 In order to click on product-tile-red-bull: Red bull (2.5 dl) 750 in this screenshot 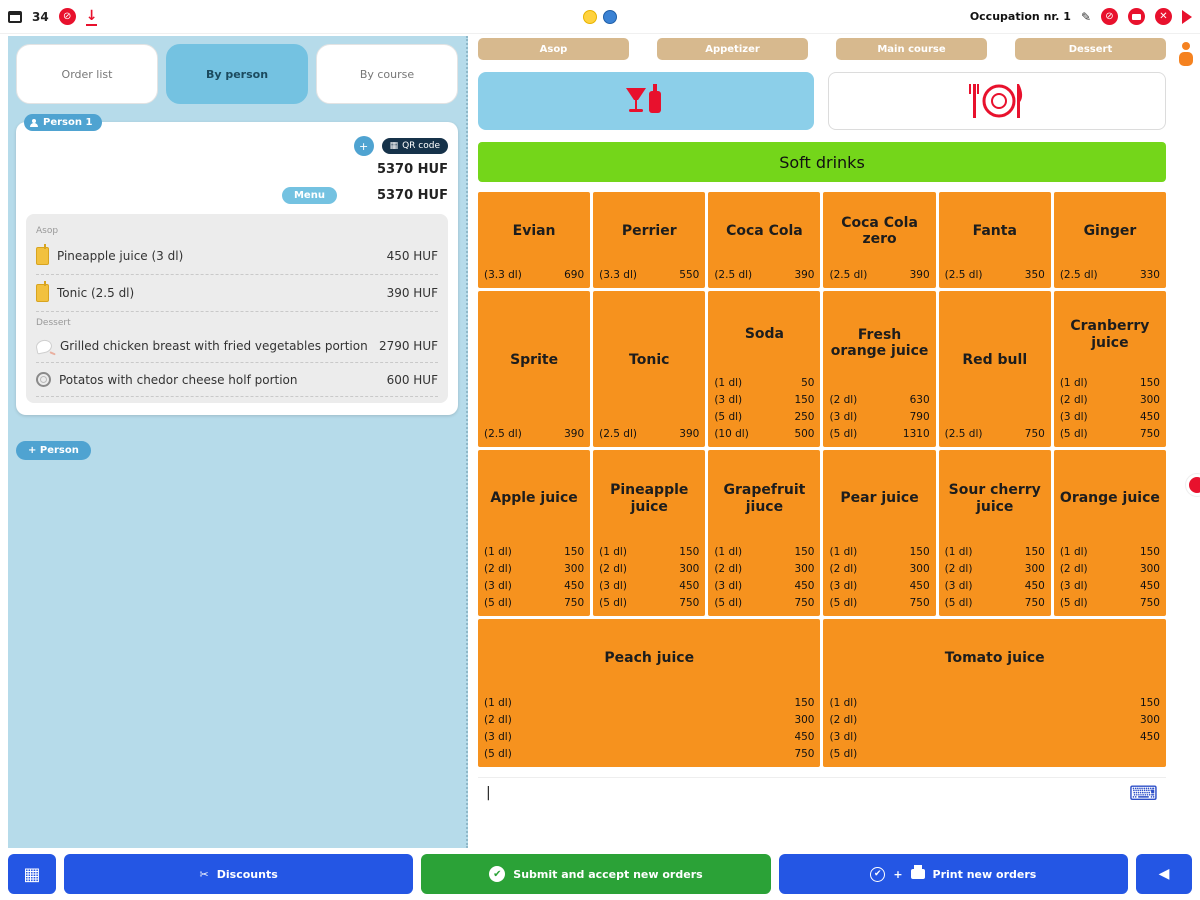, I will do `click(994, 369)`.